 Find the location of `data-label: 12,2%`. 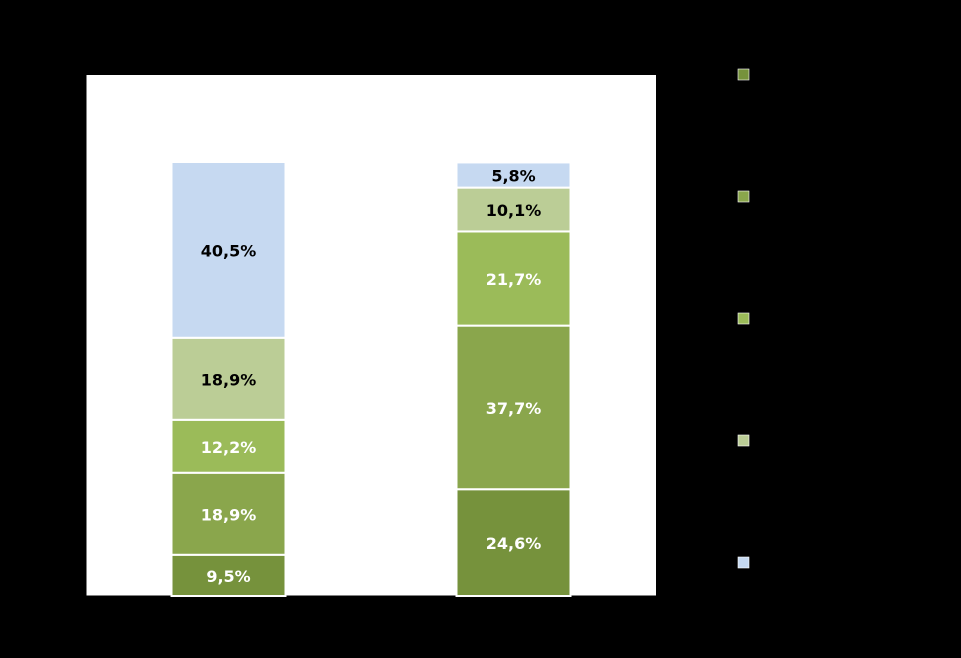

data-label: 12,2% is located at coordinates (229, 447).